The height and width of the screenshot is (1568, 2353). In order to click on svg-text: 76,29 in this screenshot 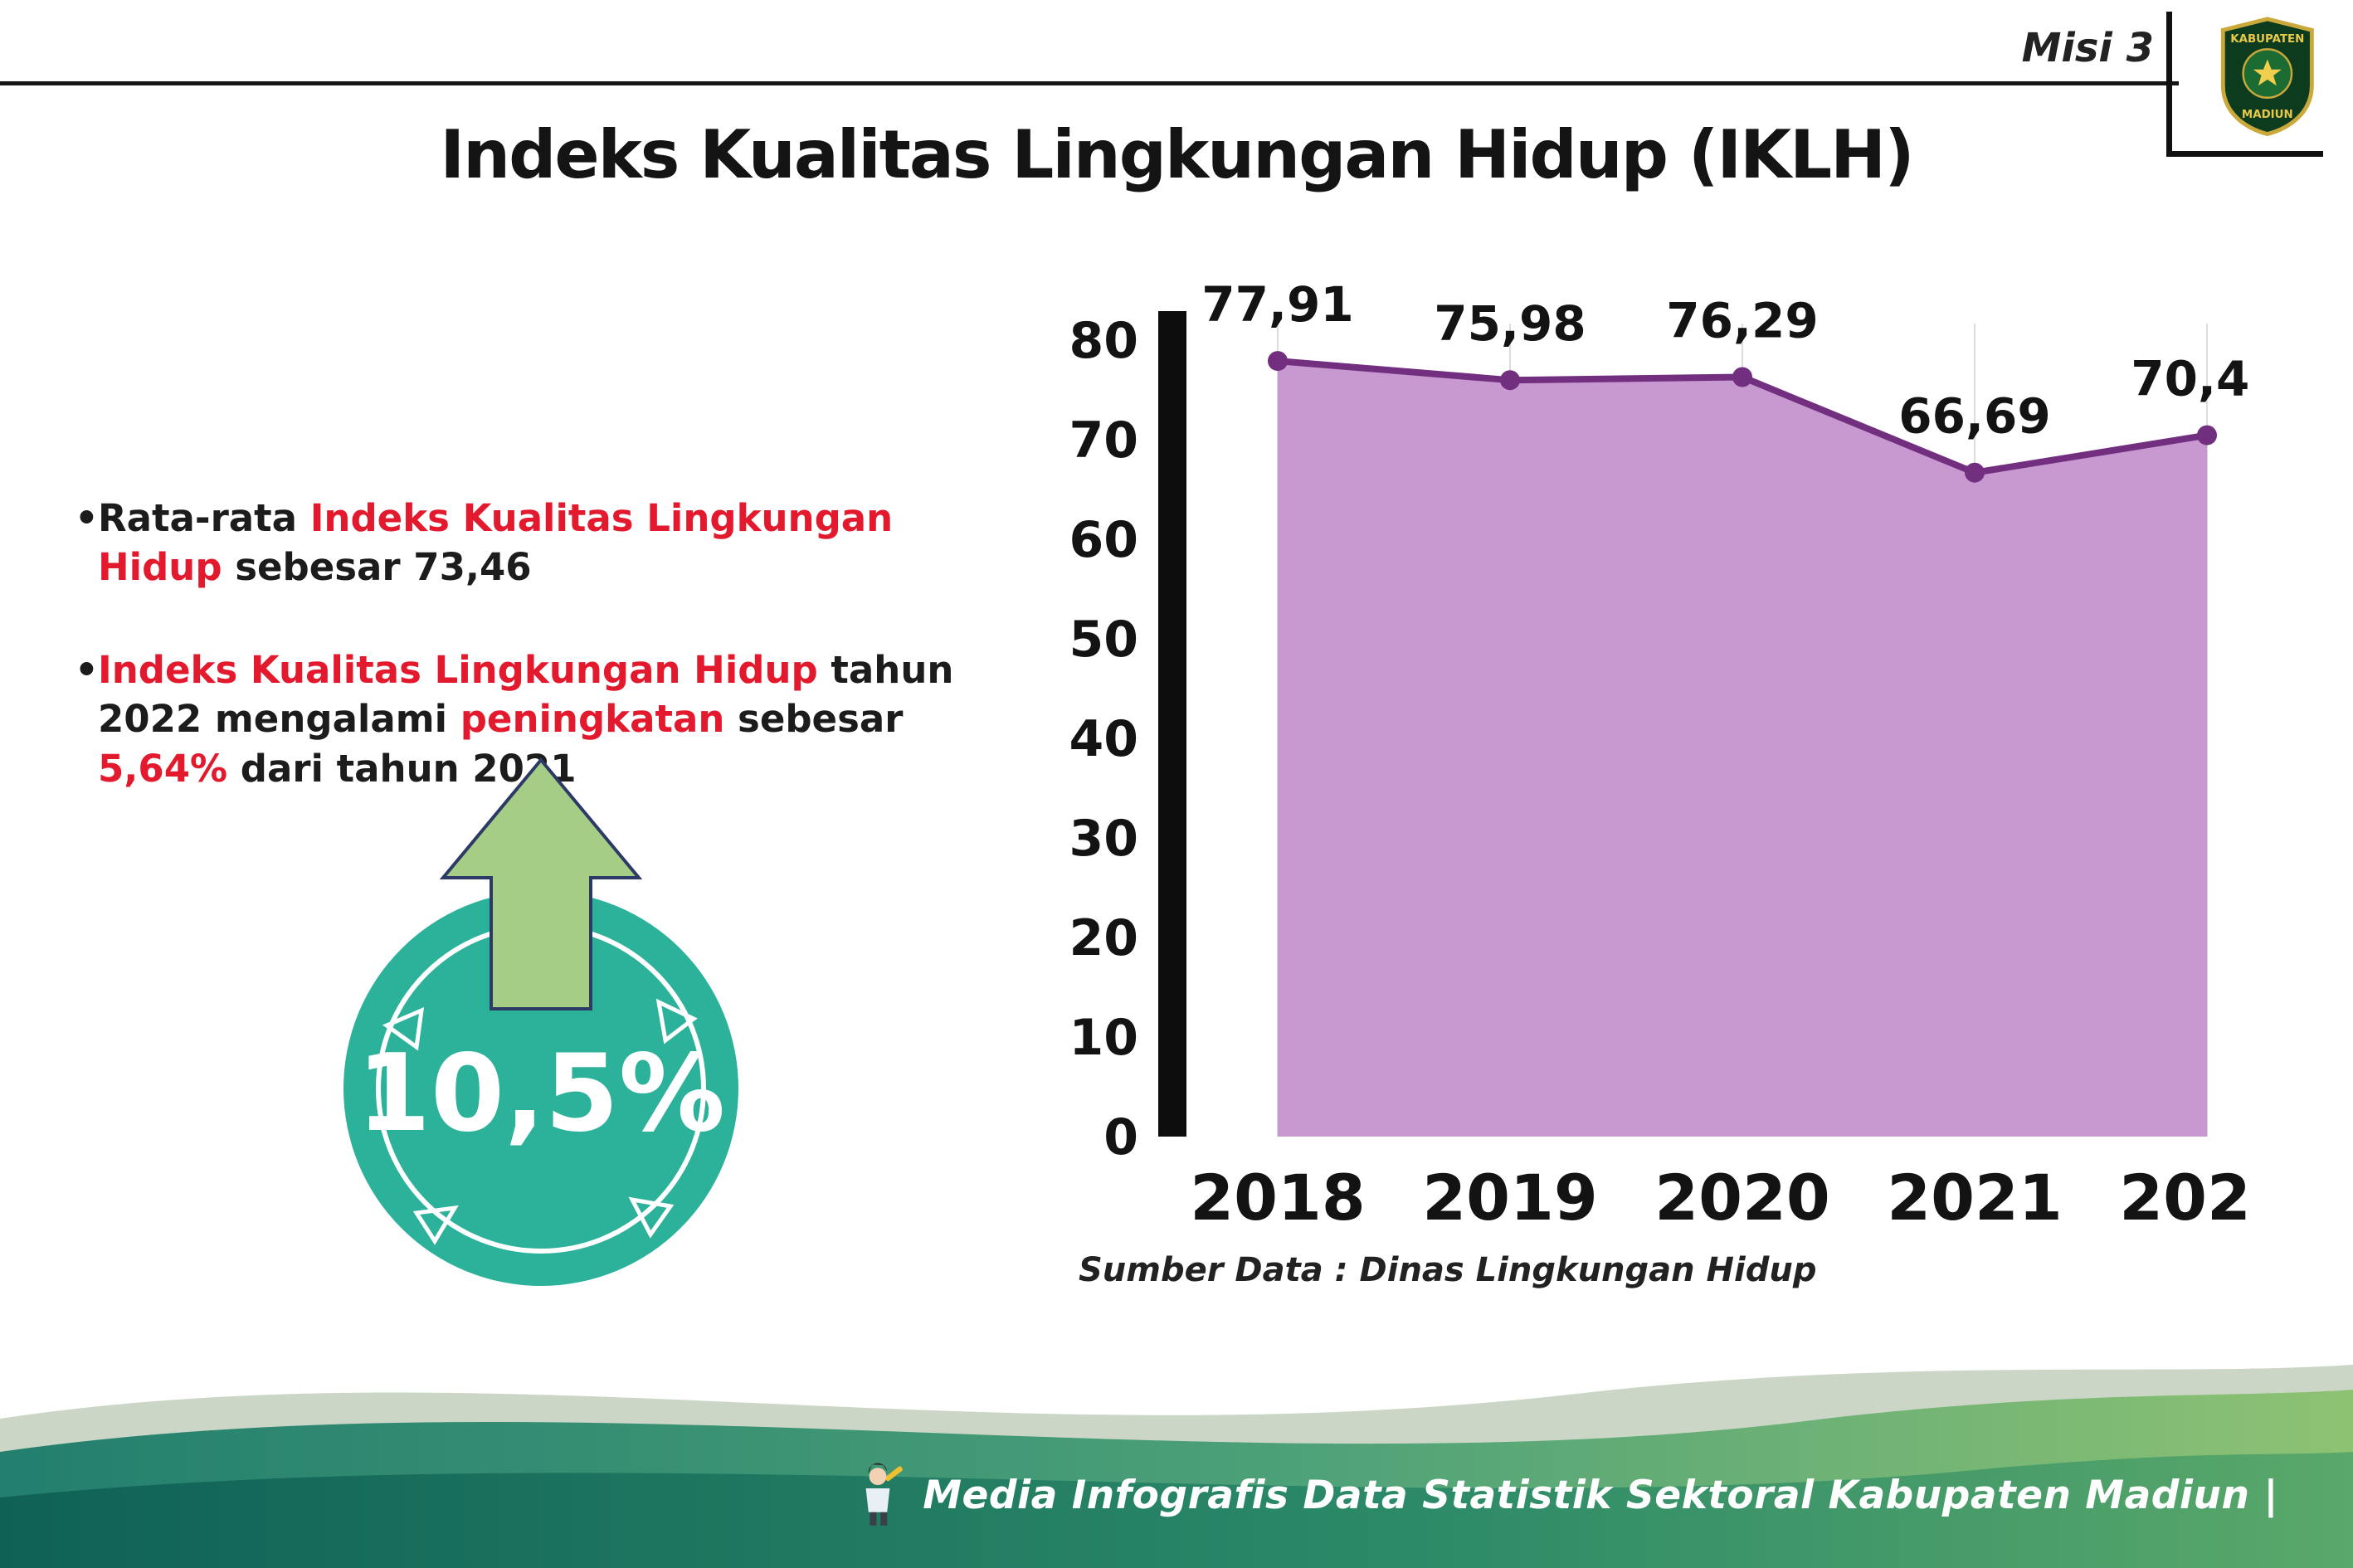, I will do `click(1742, 321)`.